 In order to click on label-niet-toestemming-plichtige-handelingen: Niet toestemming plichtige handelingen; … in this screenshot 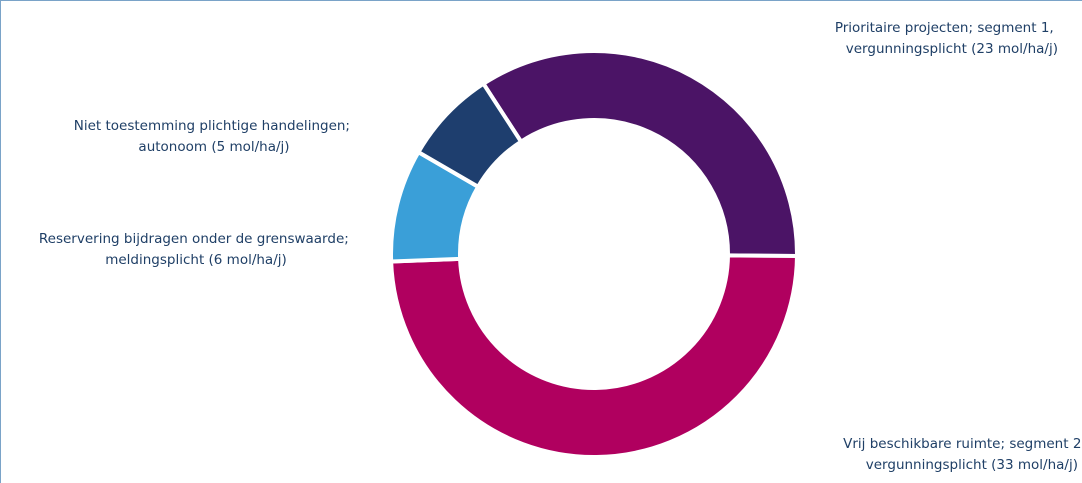, I will do `click(214, 136)`.